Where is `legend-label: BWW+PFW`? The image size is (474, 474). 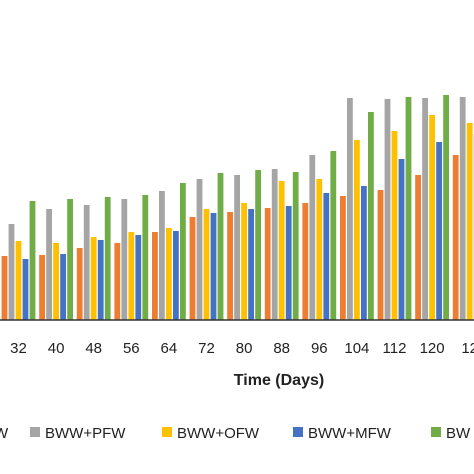 legend-label: BWW+PFW is located at coordinates (85, 433).